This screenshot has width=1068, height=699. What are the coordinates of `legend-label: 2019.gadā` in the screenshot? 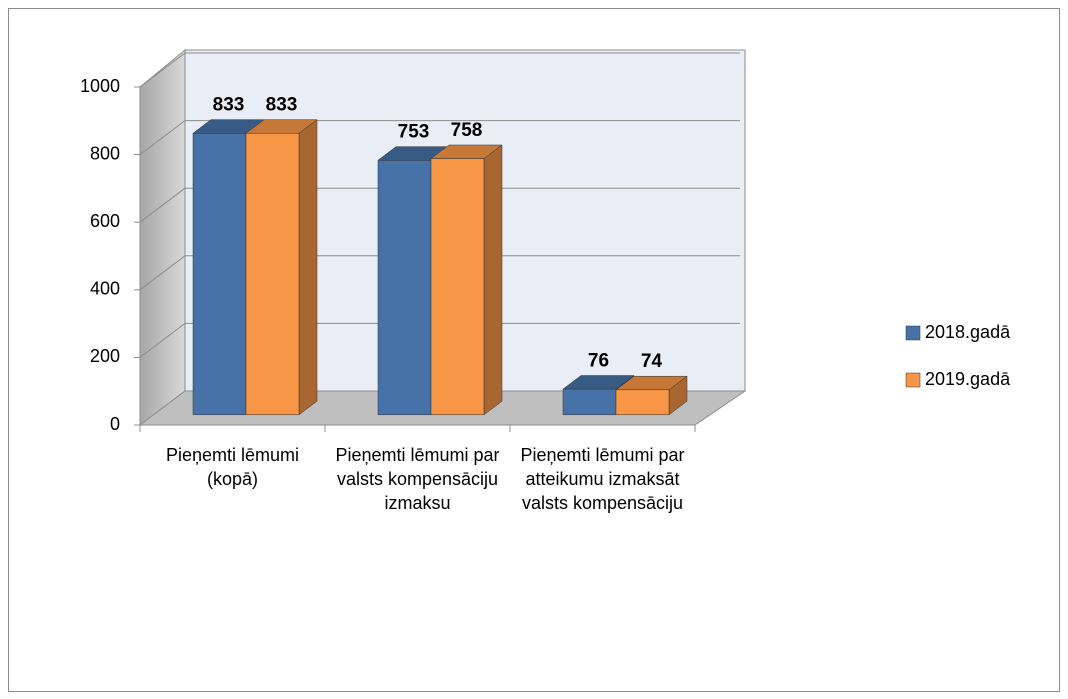 It's located at (968, 379).